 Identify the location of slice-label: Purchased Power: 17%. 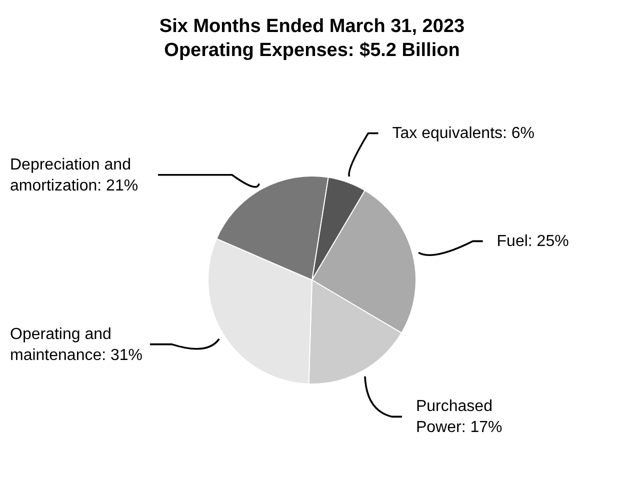
(459, 417).